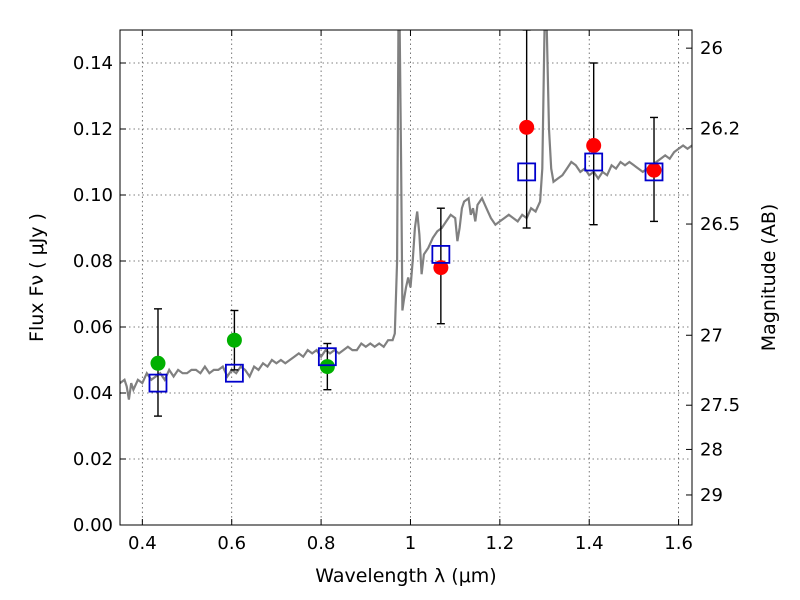 The height and width of the screenshot is (600, 800). What do you see at coordinates (142, 543) in the screenshot?
I see `x-tick-label: 0.4` at bounding box center [142, 543].